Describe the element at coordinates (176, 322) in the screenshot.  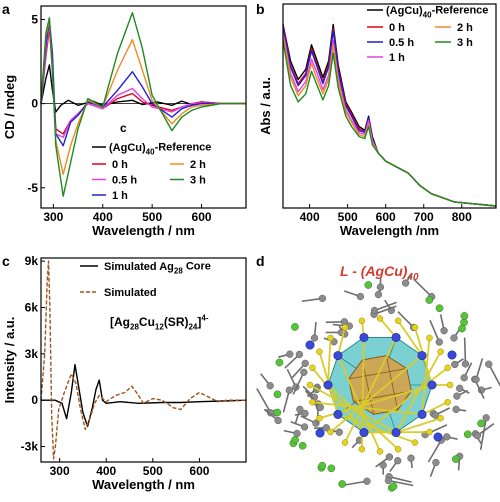
I see `formula-label-part: (SR)` at that location.